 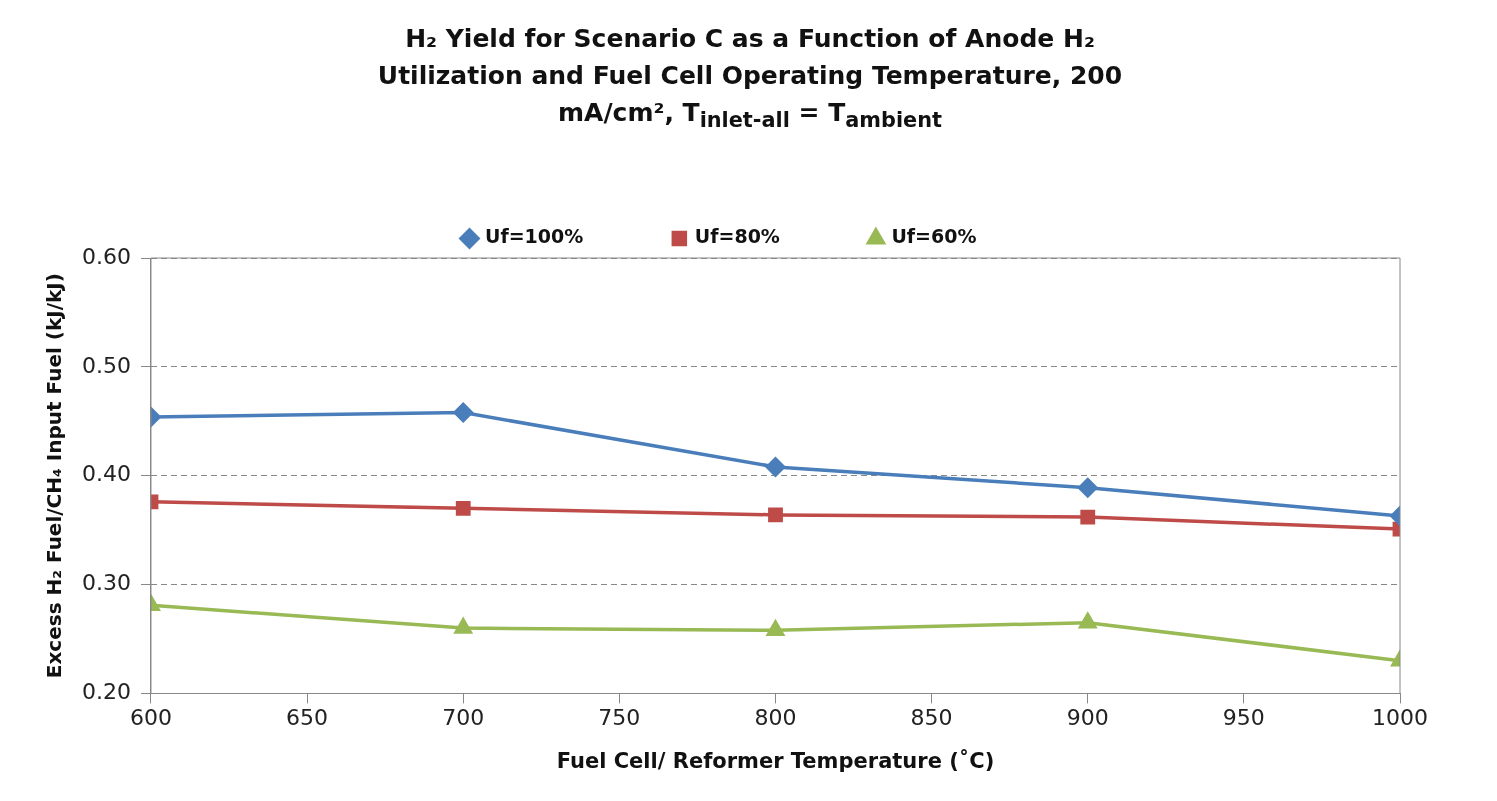 I want to click on x-tick-label: 800, so click(x=775, y=718).